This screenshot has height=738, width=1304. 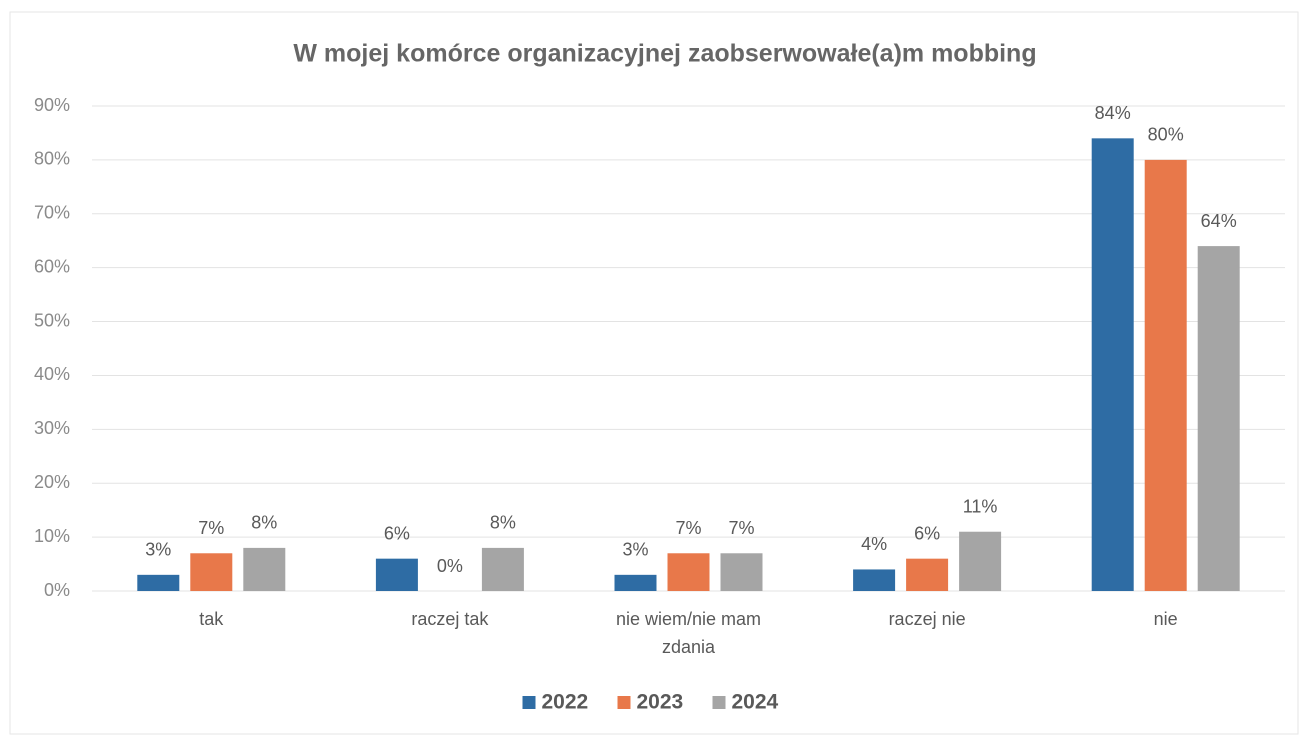 I want to click on y-tick-label: 0%, so click(x=57, y=590).